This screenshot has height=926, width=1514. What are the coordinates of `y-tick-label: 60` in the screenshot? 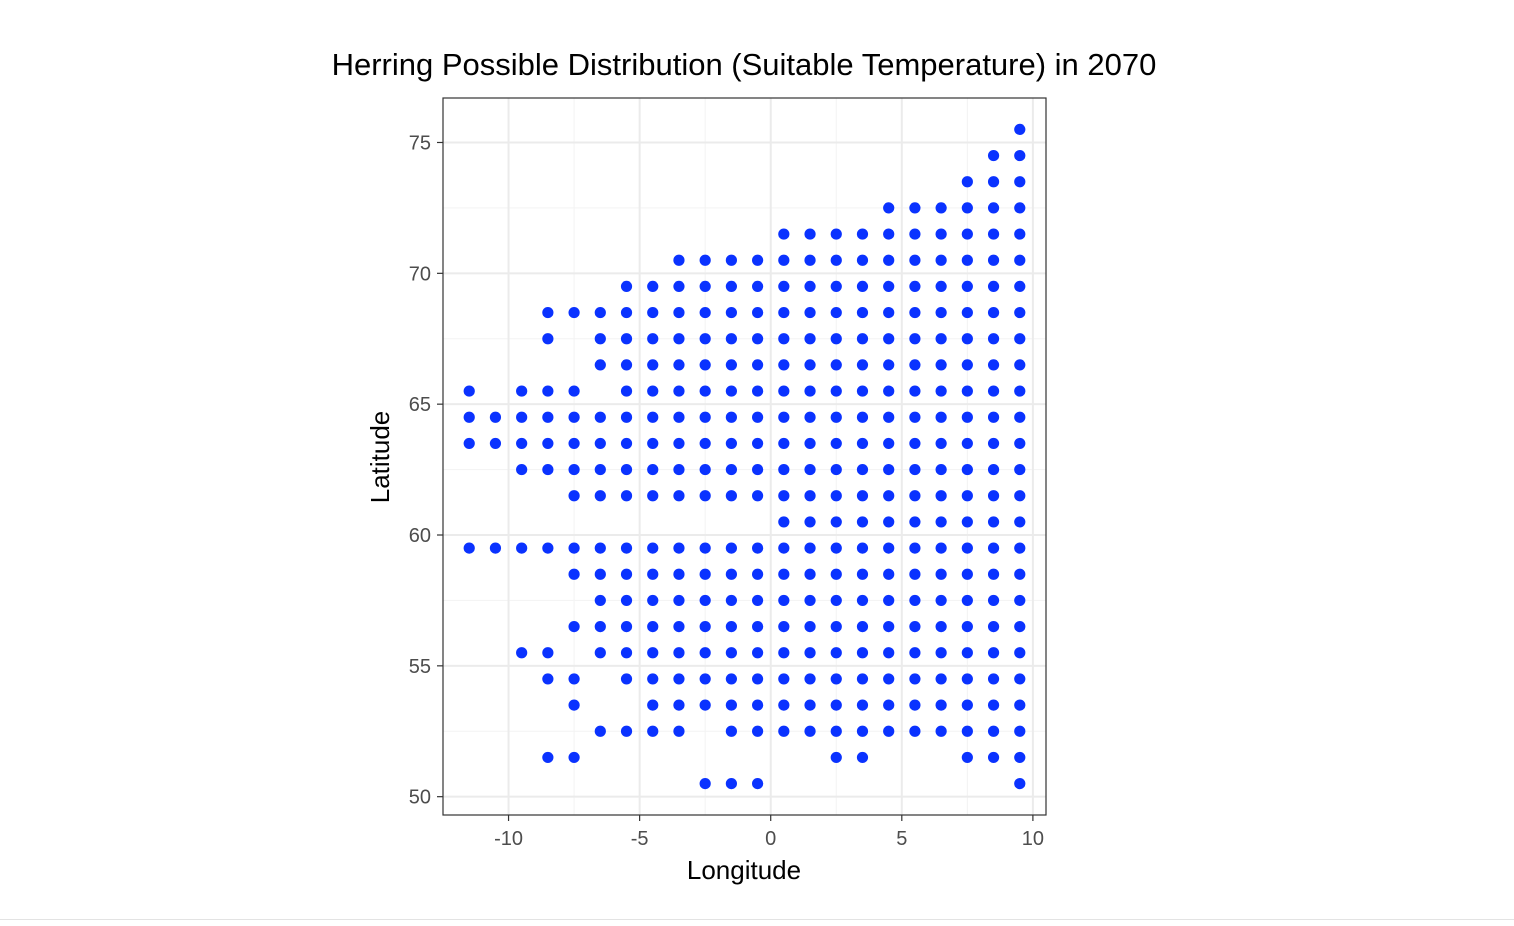 It's located at (420, 536).